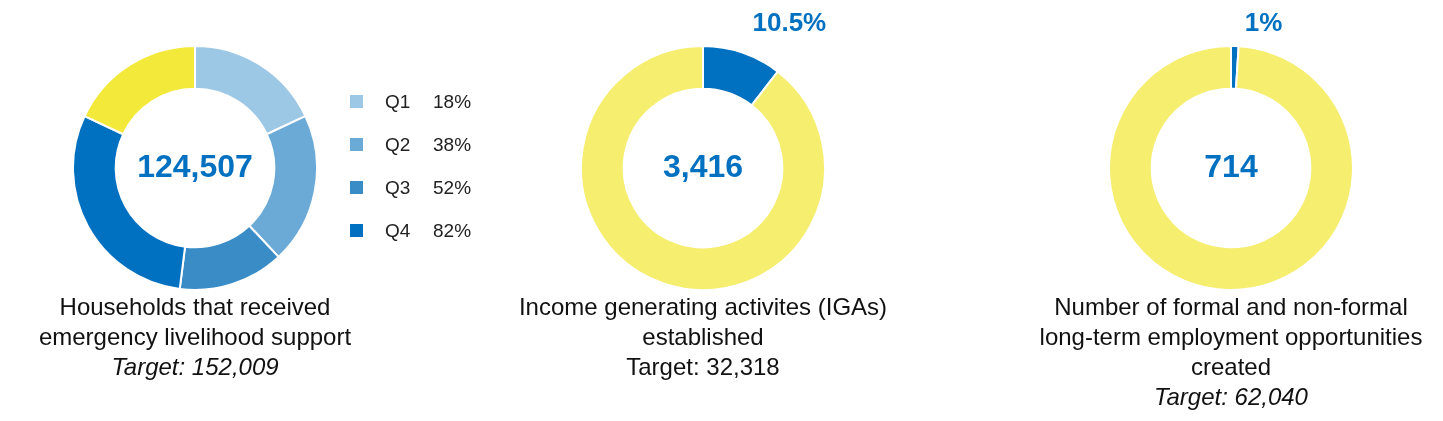 Image resolution: width=1443 pixels, height=421 pixels. I want to click on text: 52%, so click(452, 187).